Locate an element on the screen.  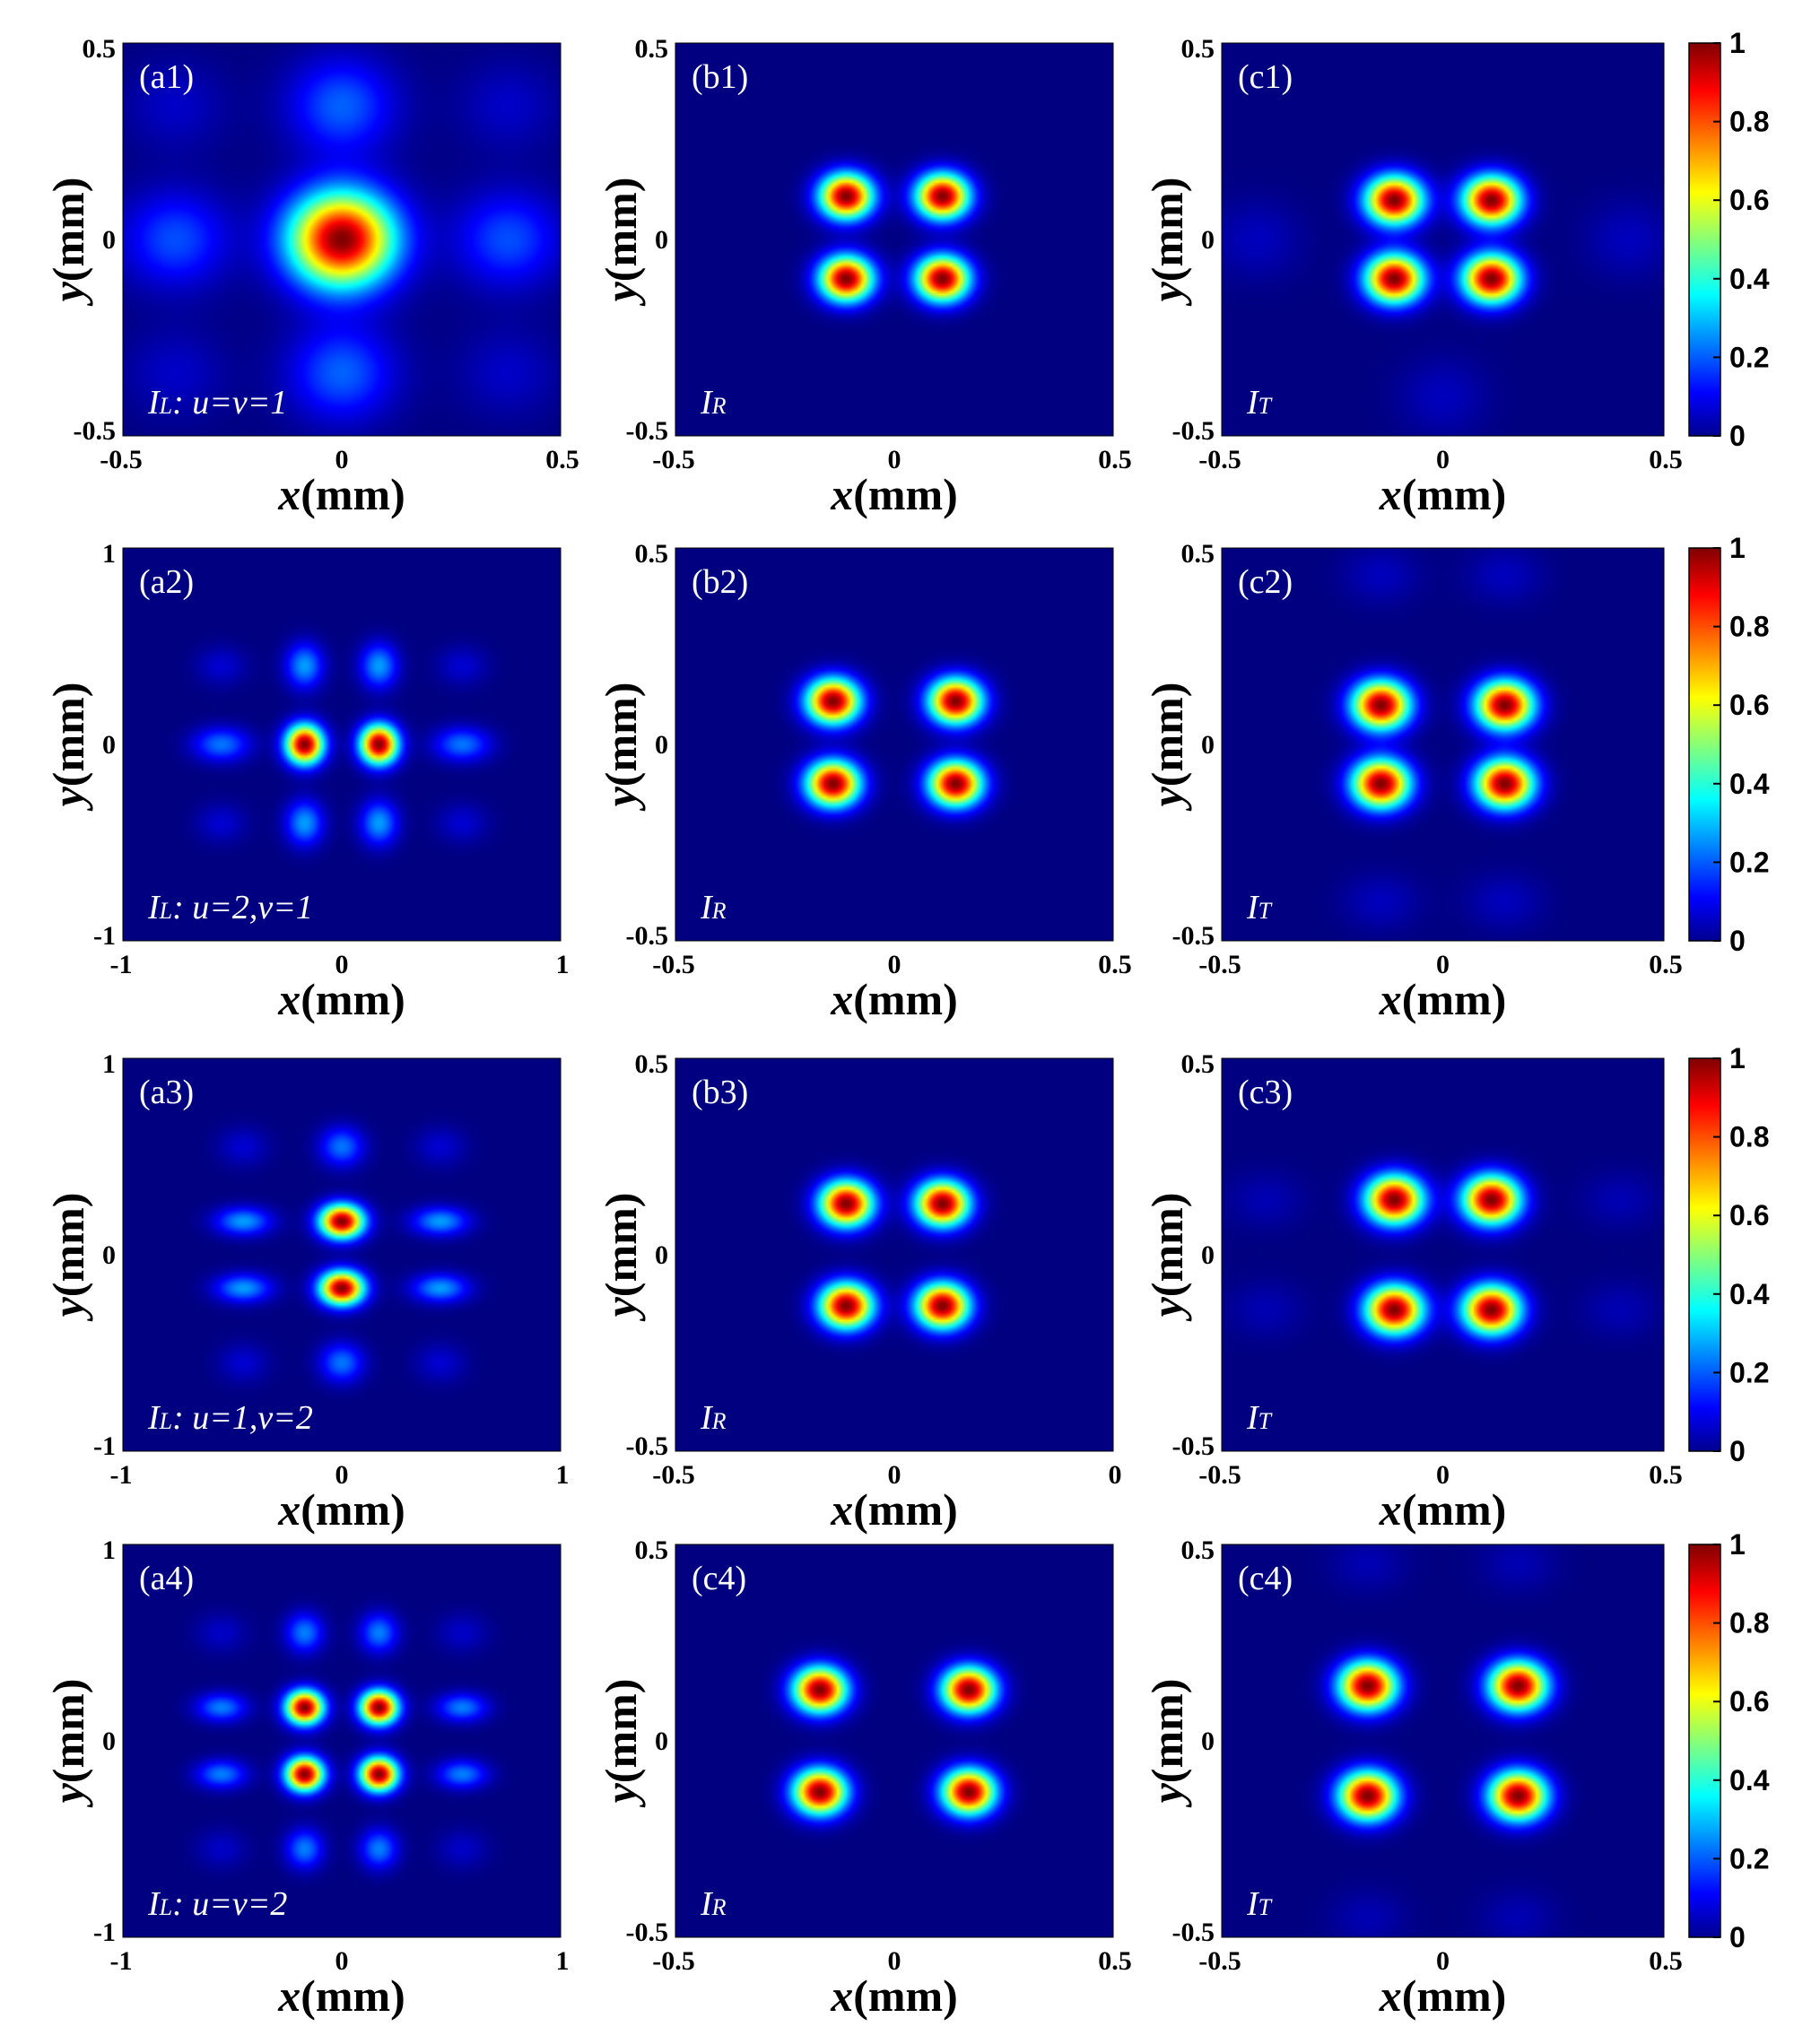
colorbar-tick-label: 0.8 is located at coordinates (1749, 1137).